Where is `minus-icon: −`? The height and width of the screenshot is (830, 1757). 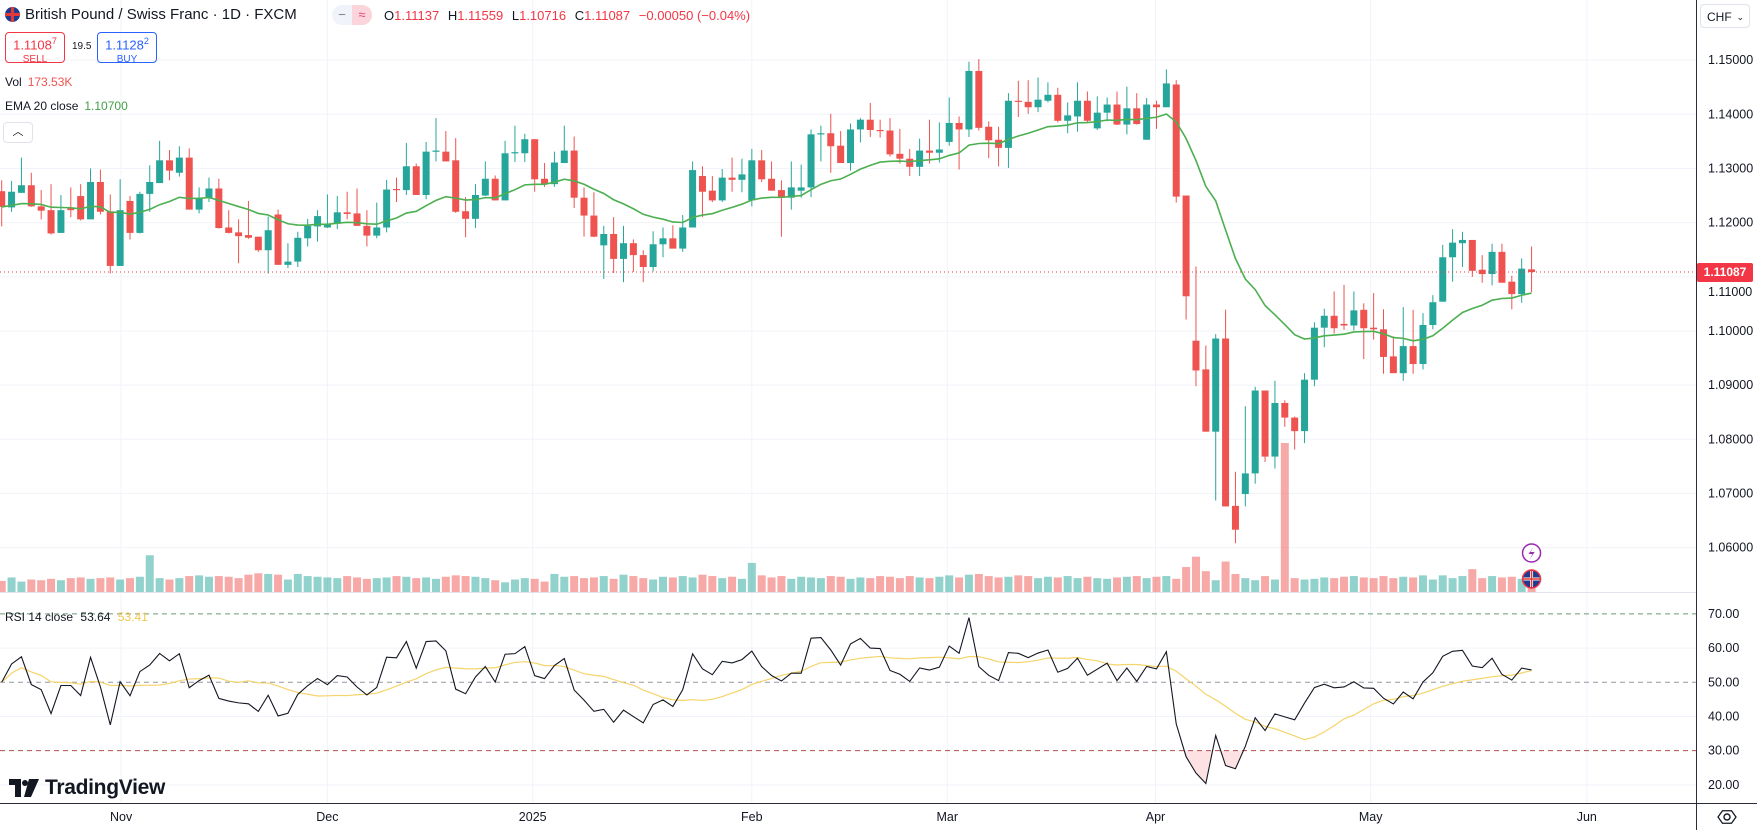
minus-icon: − is located at coordinates (342, 14).